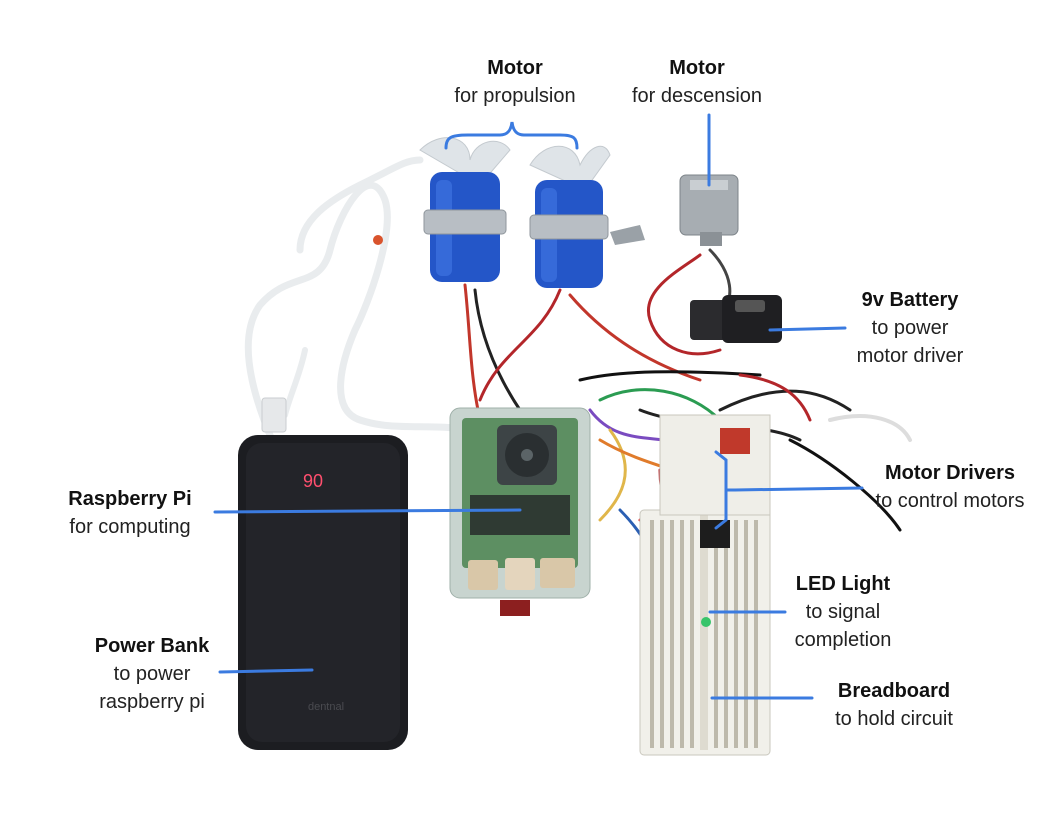 The image size is (1056, 821). Describe the element at coordinates (130, 513) in the screenshot. I see `label-raspberry-pi: Raspberry Pi for computing` at that location.